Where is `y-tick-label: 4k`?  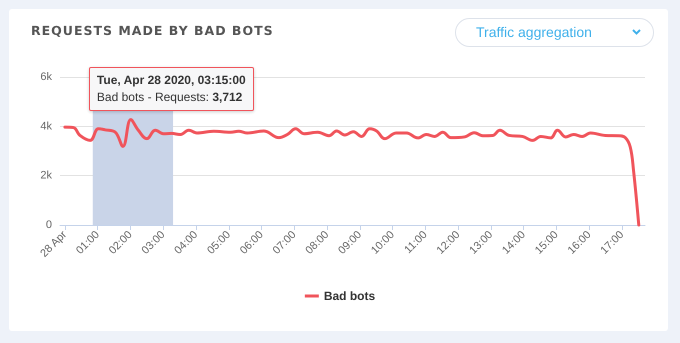
y-tick-label: 4k is located at coordinates (46, 126).